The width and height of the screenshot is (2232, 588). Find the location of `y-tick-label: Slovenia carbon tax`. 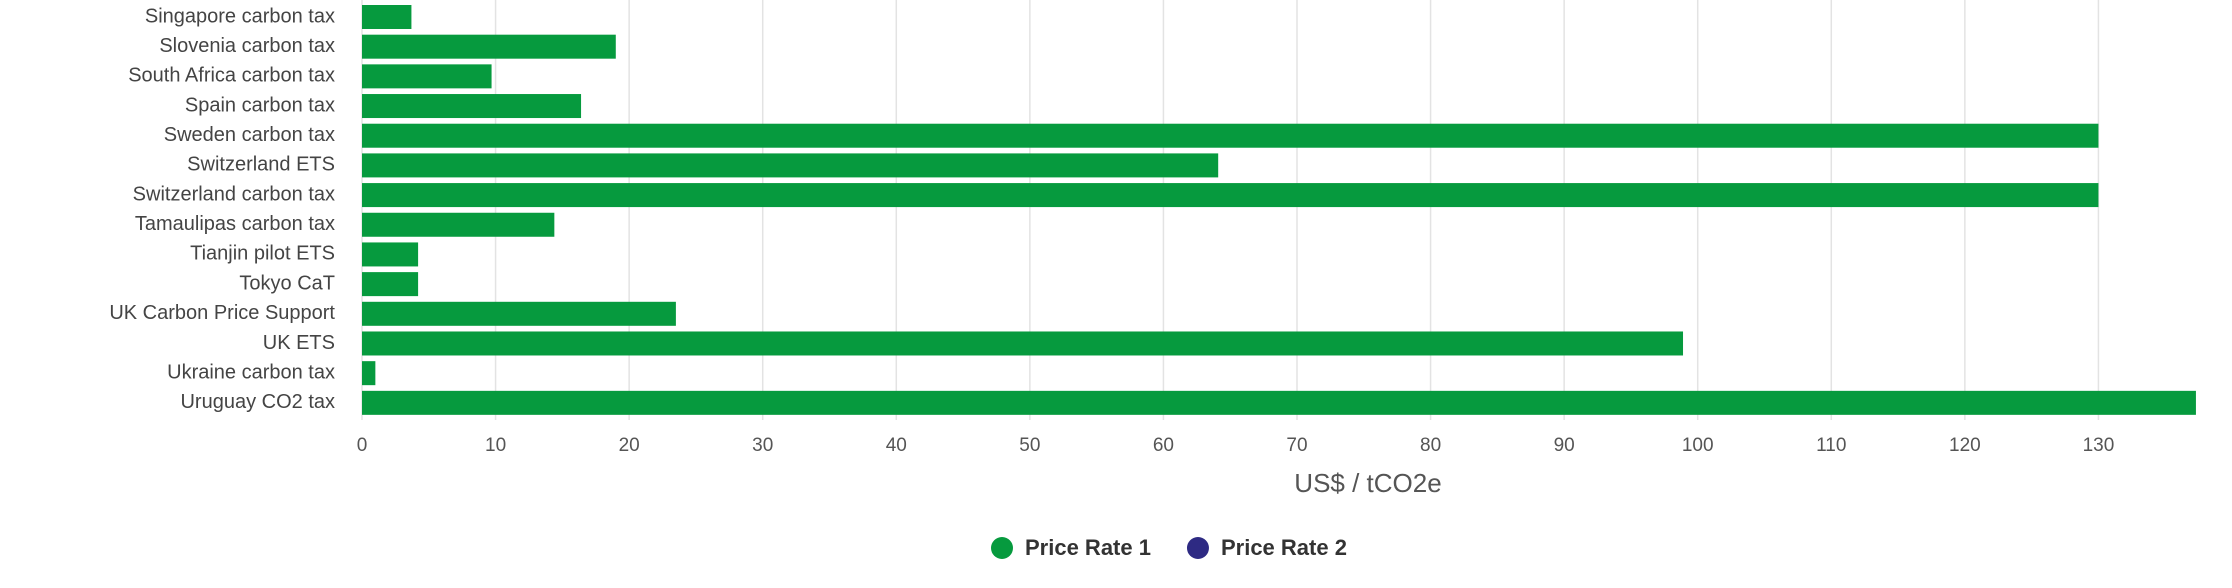

y-tick-label: Slovenia carbon tax is located at coordinates (247, 46).